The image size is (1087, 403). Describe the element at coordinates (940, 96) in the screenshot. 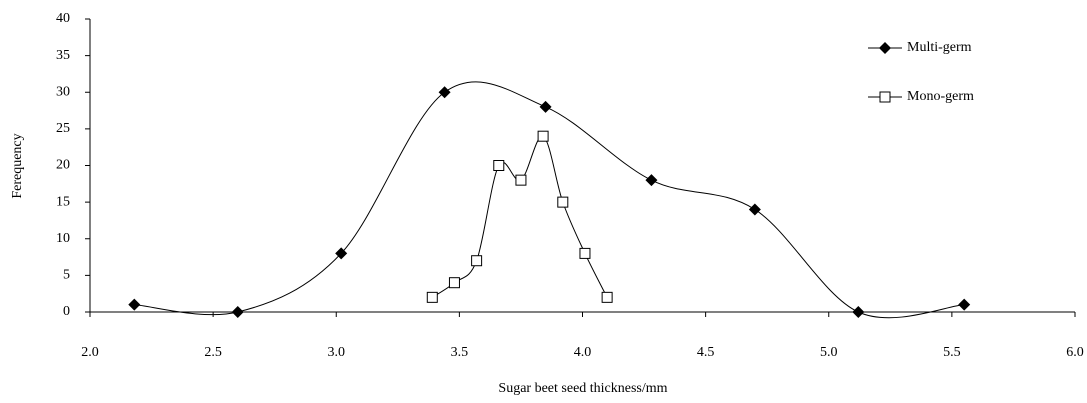

I see `legend-label: Mono-germ` at that location.